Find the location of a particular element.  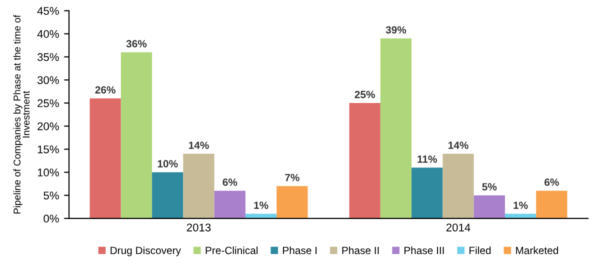

y-tick-label: 40% is located at coordinates (48, 34).